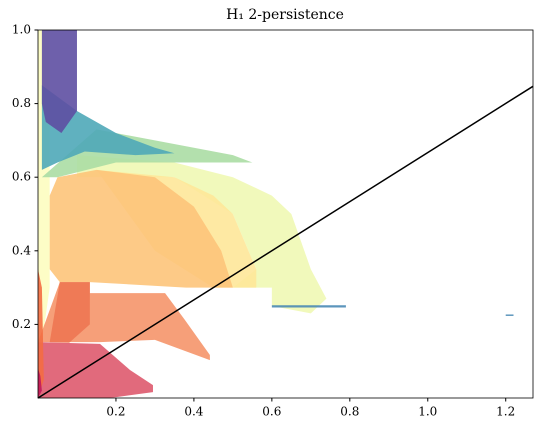 This screenshot has height=435, width=543. What do you see at coordinates (349, 412) in the screenshot?
I see `x-tick-label: 0.8` at bounding box center [349, 412].